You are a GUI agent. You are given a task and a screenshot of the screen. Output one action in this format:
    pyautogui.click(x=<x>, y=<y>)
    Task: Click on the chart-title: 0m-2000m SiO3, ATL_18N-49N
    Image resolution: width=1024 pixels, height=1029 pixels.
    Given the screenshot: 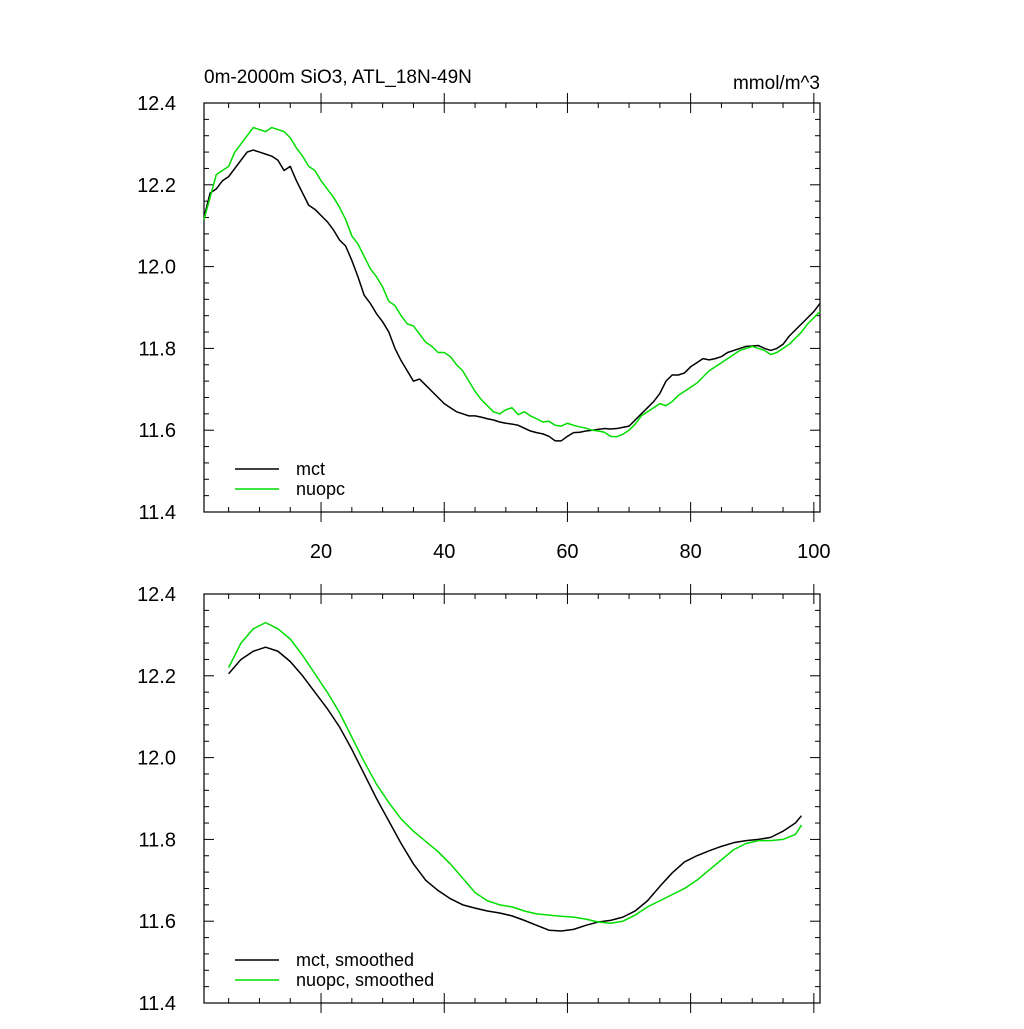 What is the action you would take?
    pyautogui.click(x=338, y=77)
    